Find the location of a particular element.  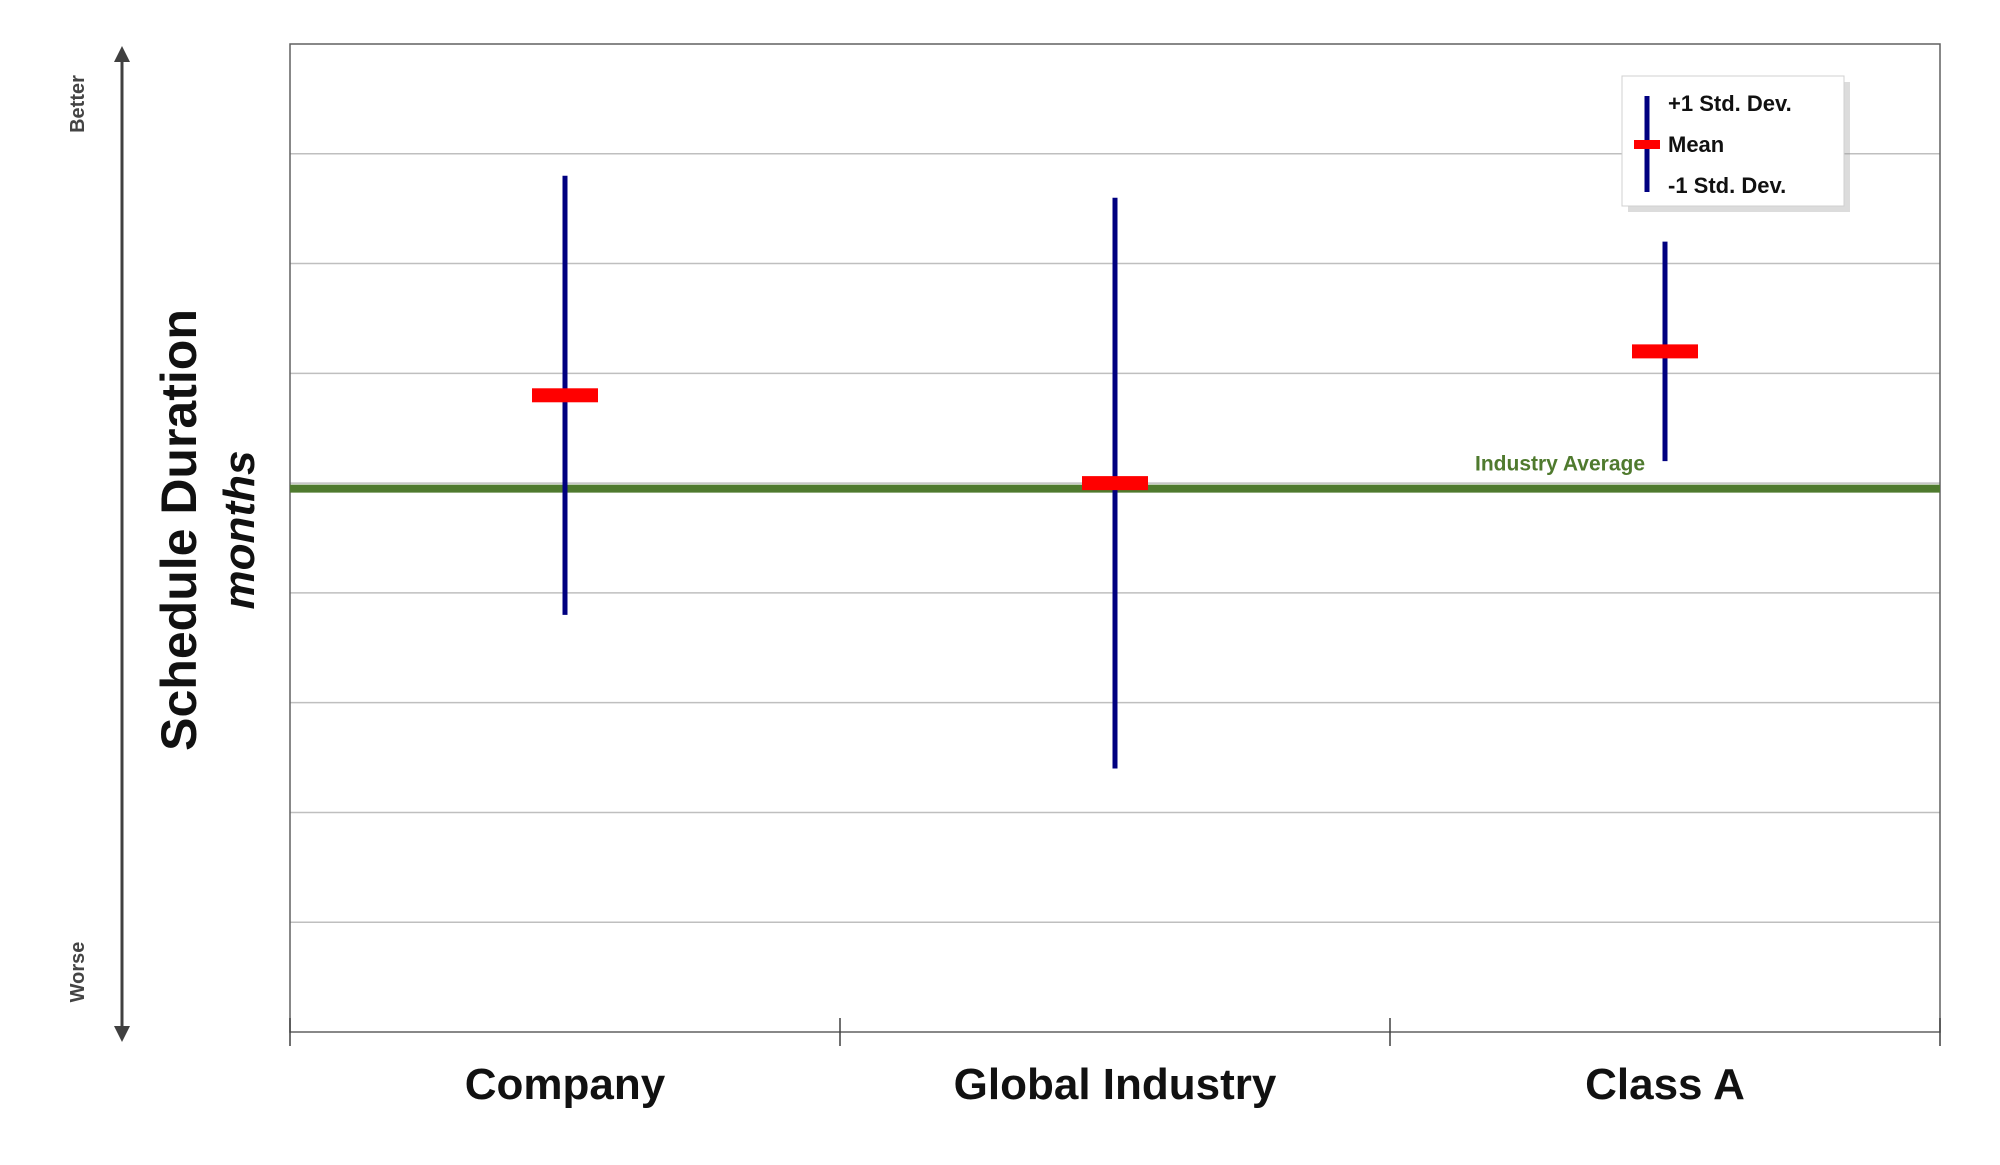

industry-average-label: Industry Average is located at coordinates (1560, 464).